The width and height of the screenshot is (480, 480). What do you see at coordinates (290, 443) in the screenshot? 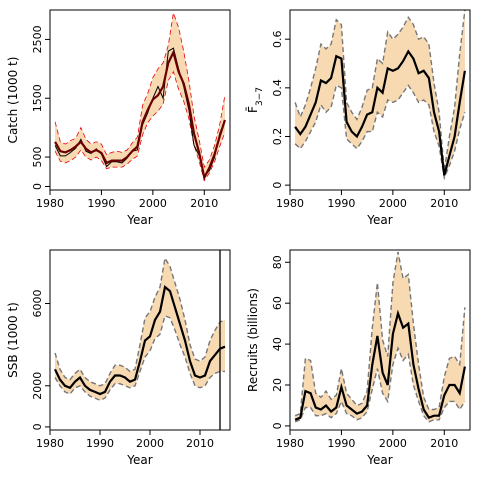
I see `recruits-x-tick-label: 1980` at bounding box center [290, 443].